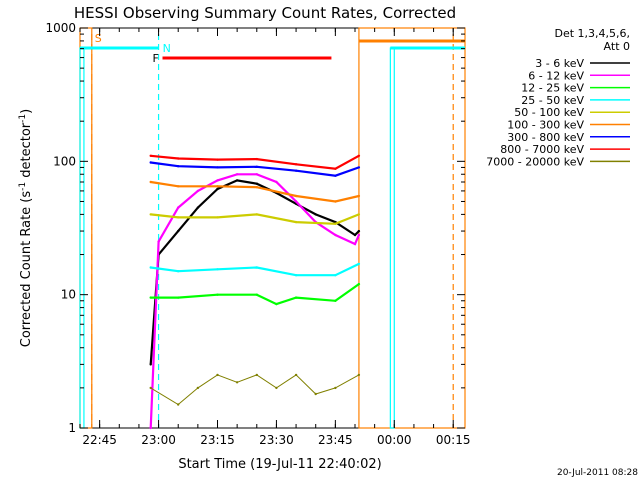  What do you see at coordinates (394, 440) in the screenshot?
I see `x-tick-label: 00:00` at bounding box center [394, 440].